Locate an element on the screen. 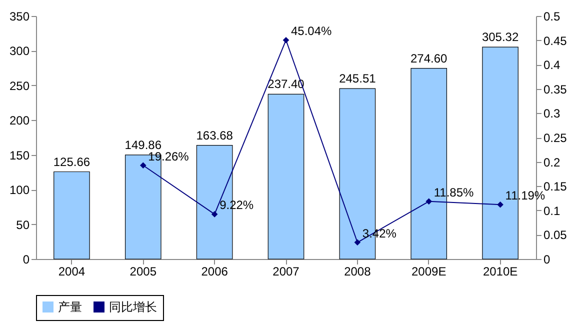 Image resolution: width=575 pixels, height=327 pixels. data-label: 125.66 is located at coordinates (71, 161).